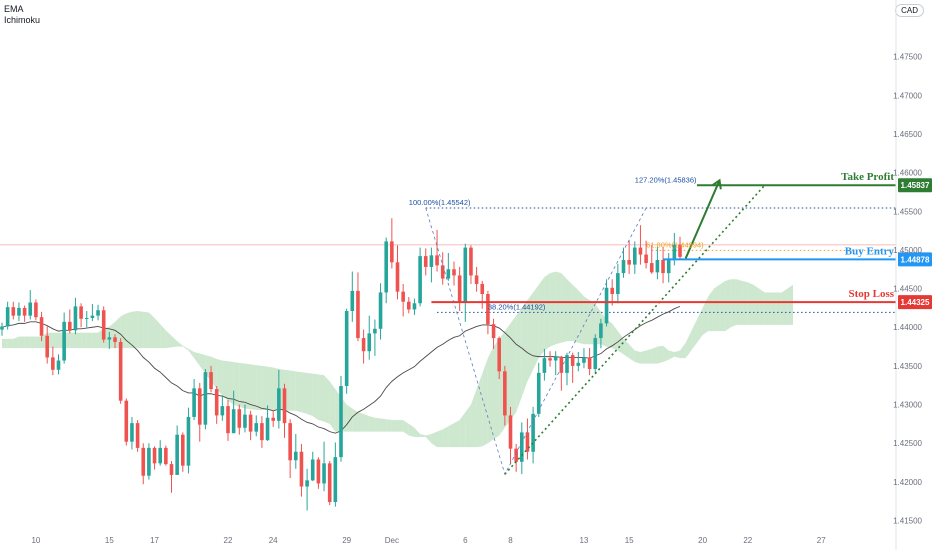  Describe the element at coordinates (22, 20) in the screenshot. I see `indicator-label-ichimoku: Ichimoku` at that location.